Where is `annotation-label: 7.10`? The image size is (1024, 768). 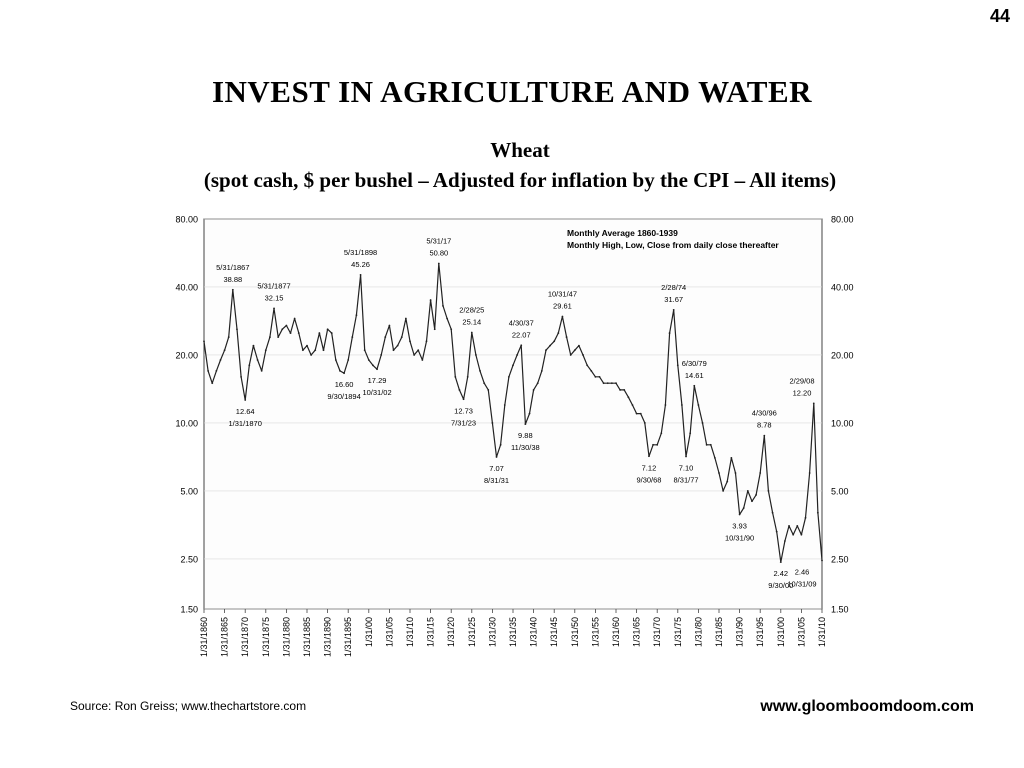
annotation-label: 7.10 is located at coordinates (686, 468).